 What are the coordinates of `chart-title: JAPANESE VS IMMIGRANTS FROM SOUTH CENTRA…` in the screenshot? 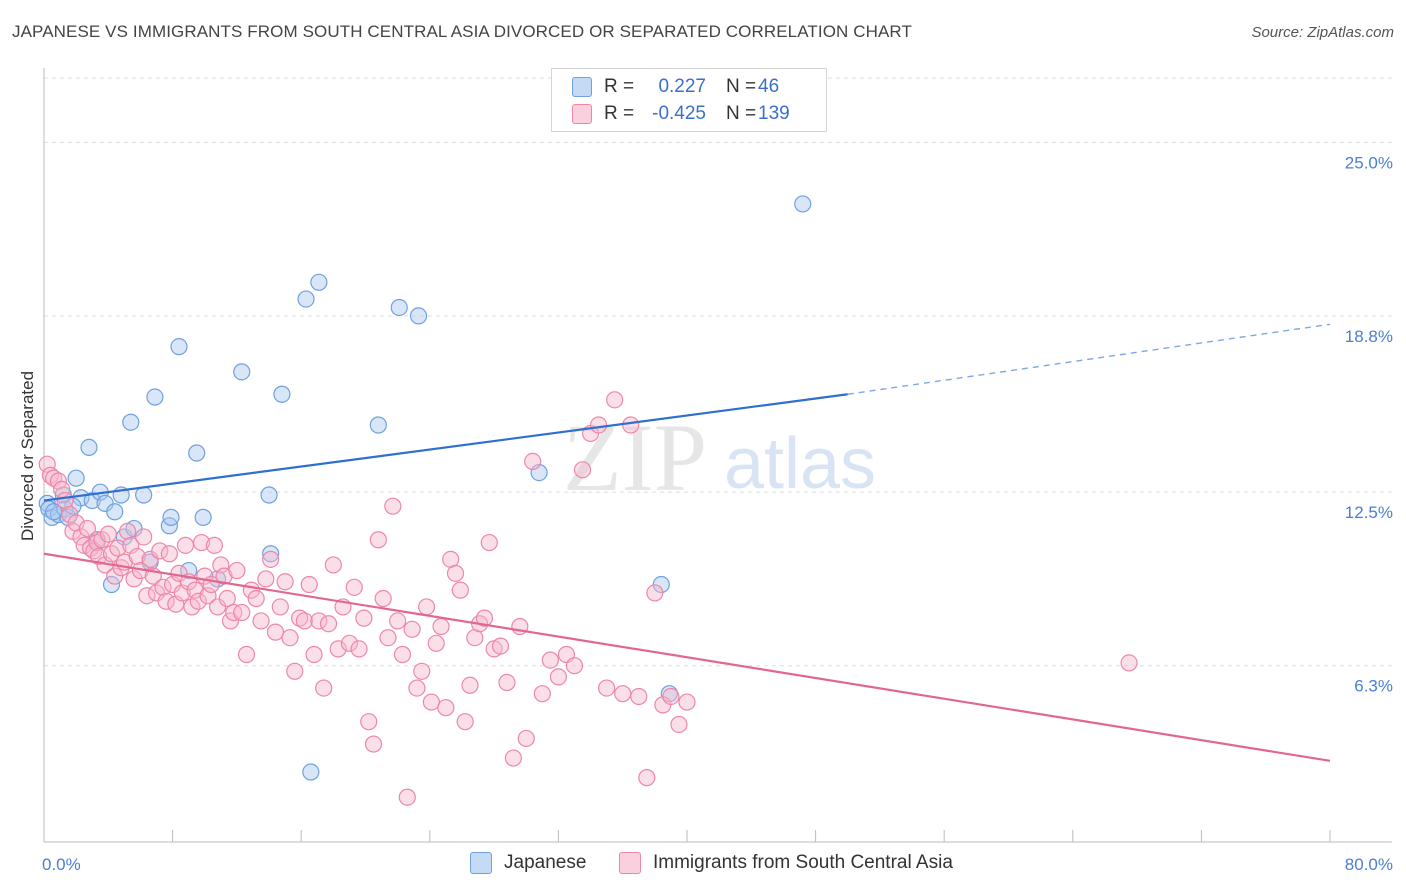 It's located at (462, 31).